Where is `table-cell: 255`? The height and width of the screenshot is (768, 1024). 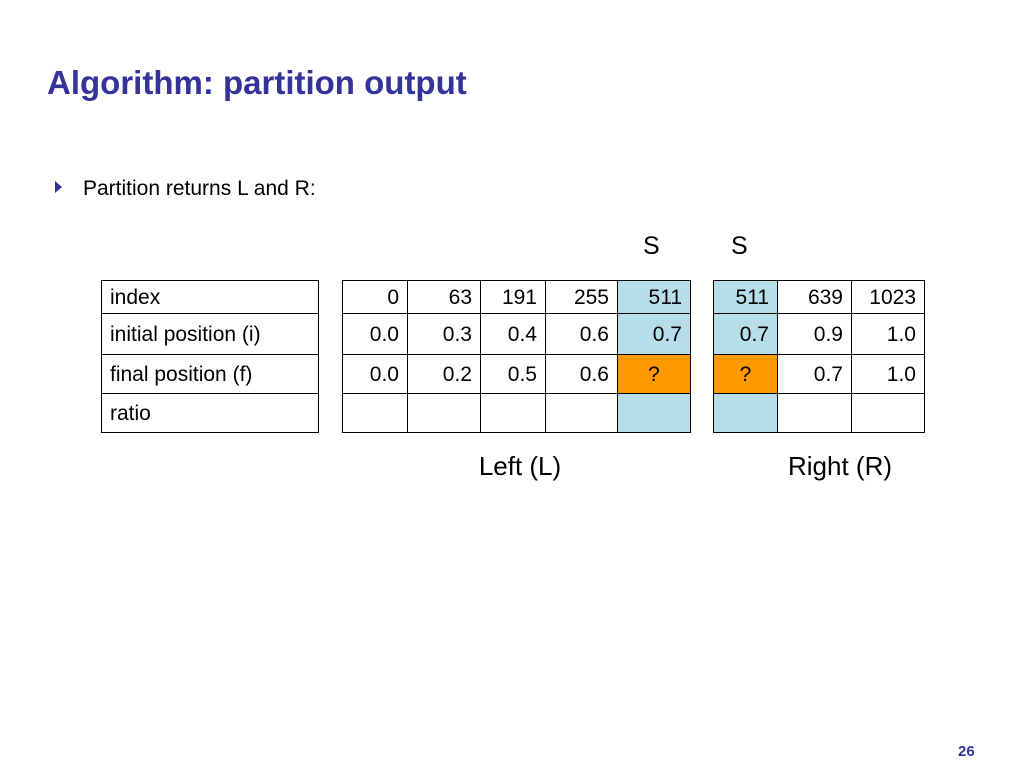
table-cell: 255 is located at coordinates (581, 297).